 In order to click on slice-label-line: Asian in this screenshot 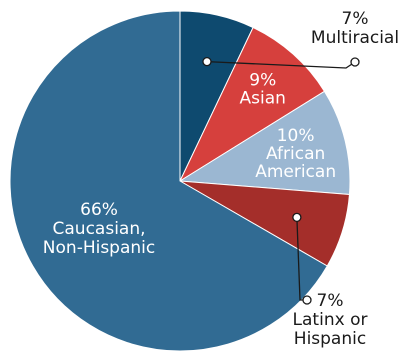, I will do `click(263, 99)`.